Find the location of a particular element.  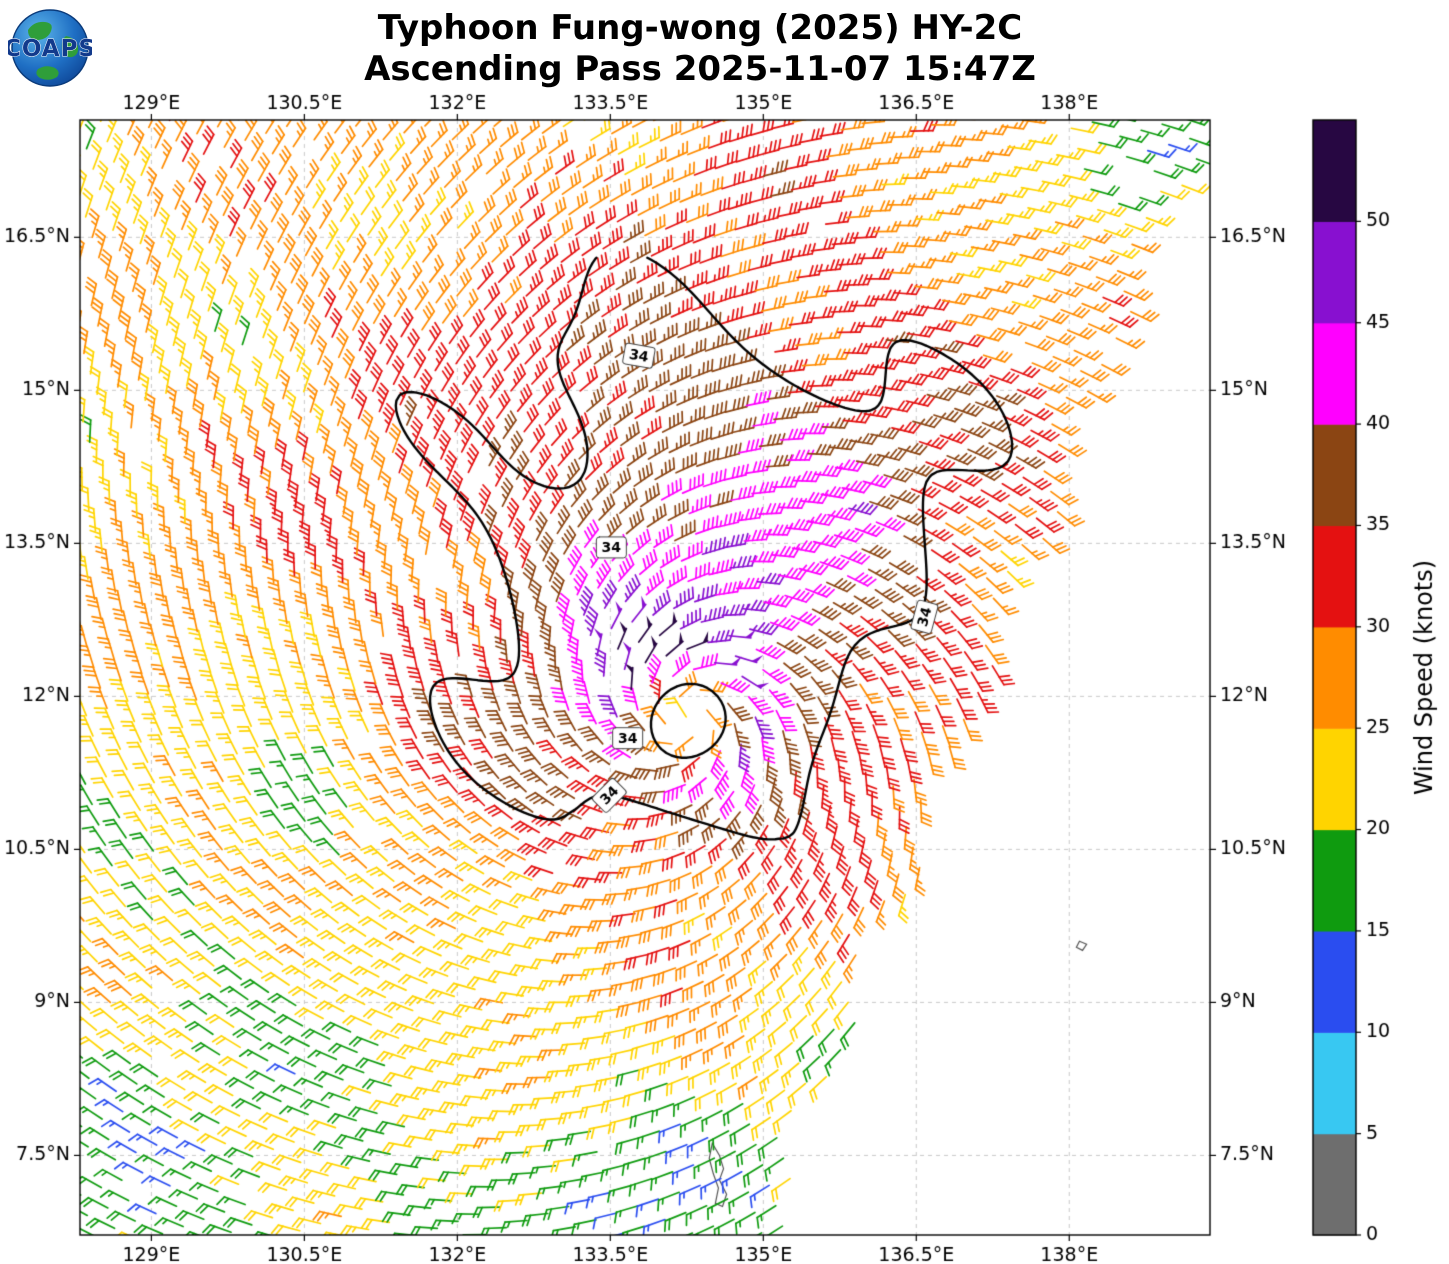

logo-text: COAPS is located at coordinates (50, 49).